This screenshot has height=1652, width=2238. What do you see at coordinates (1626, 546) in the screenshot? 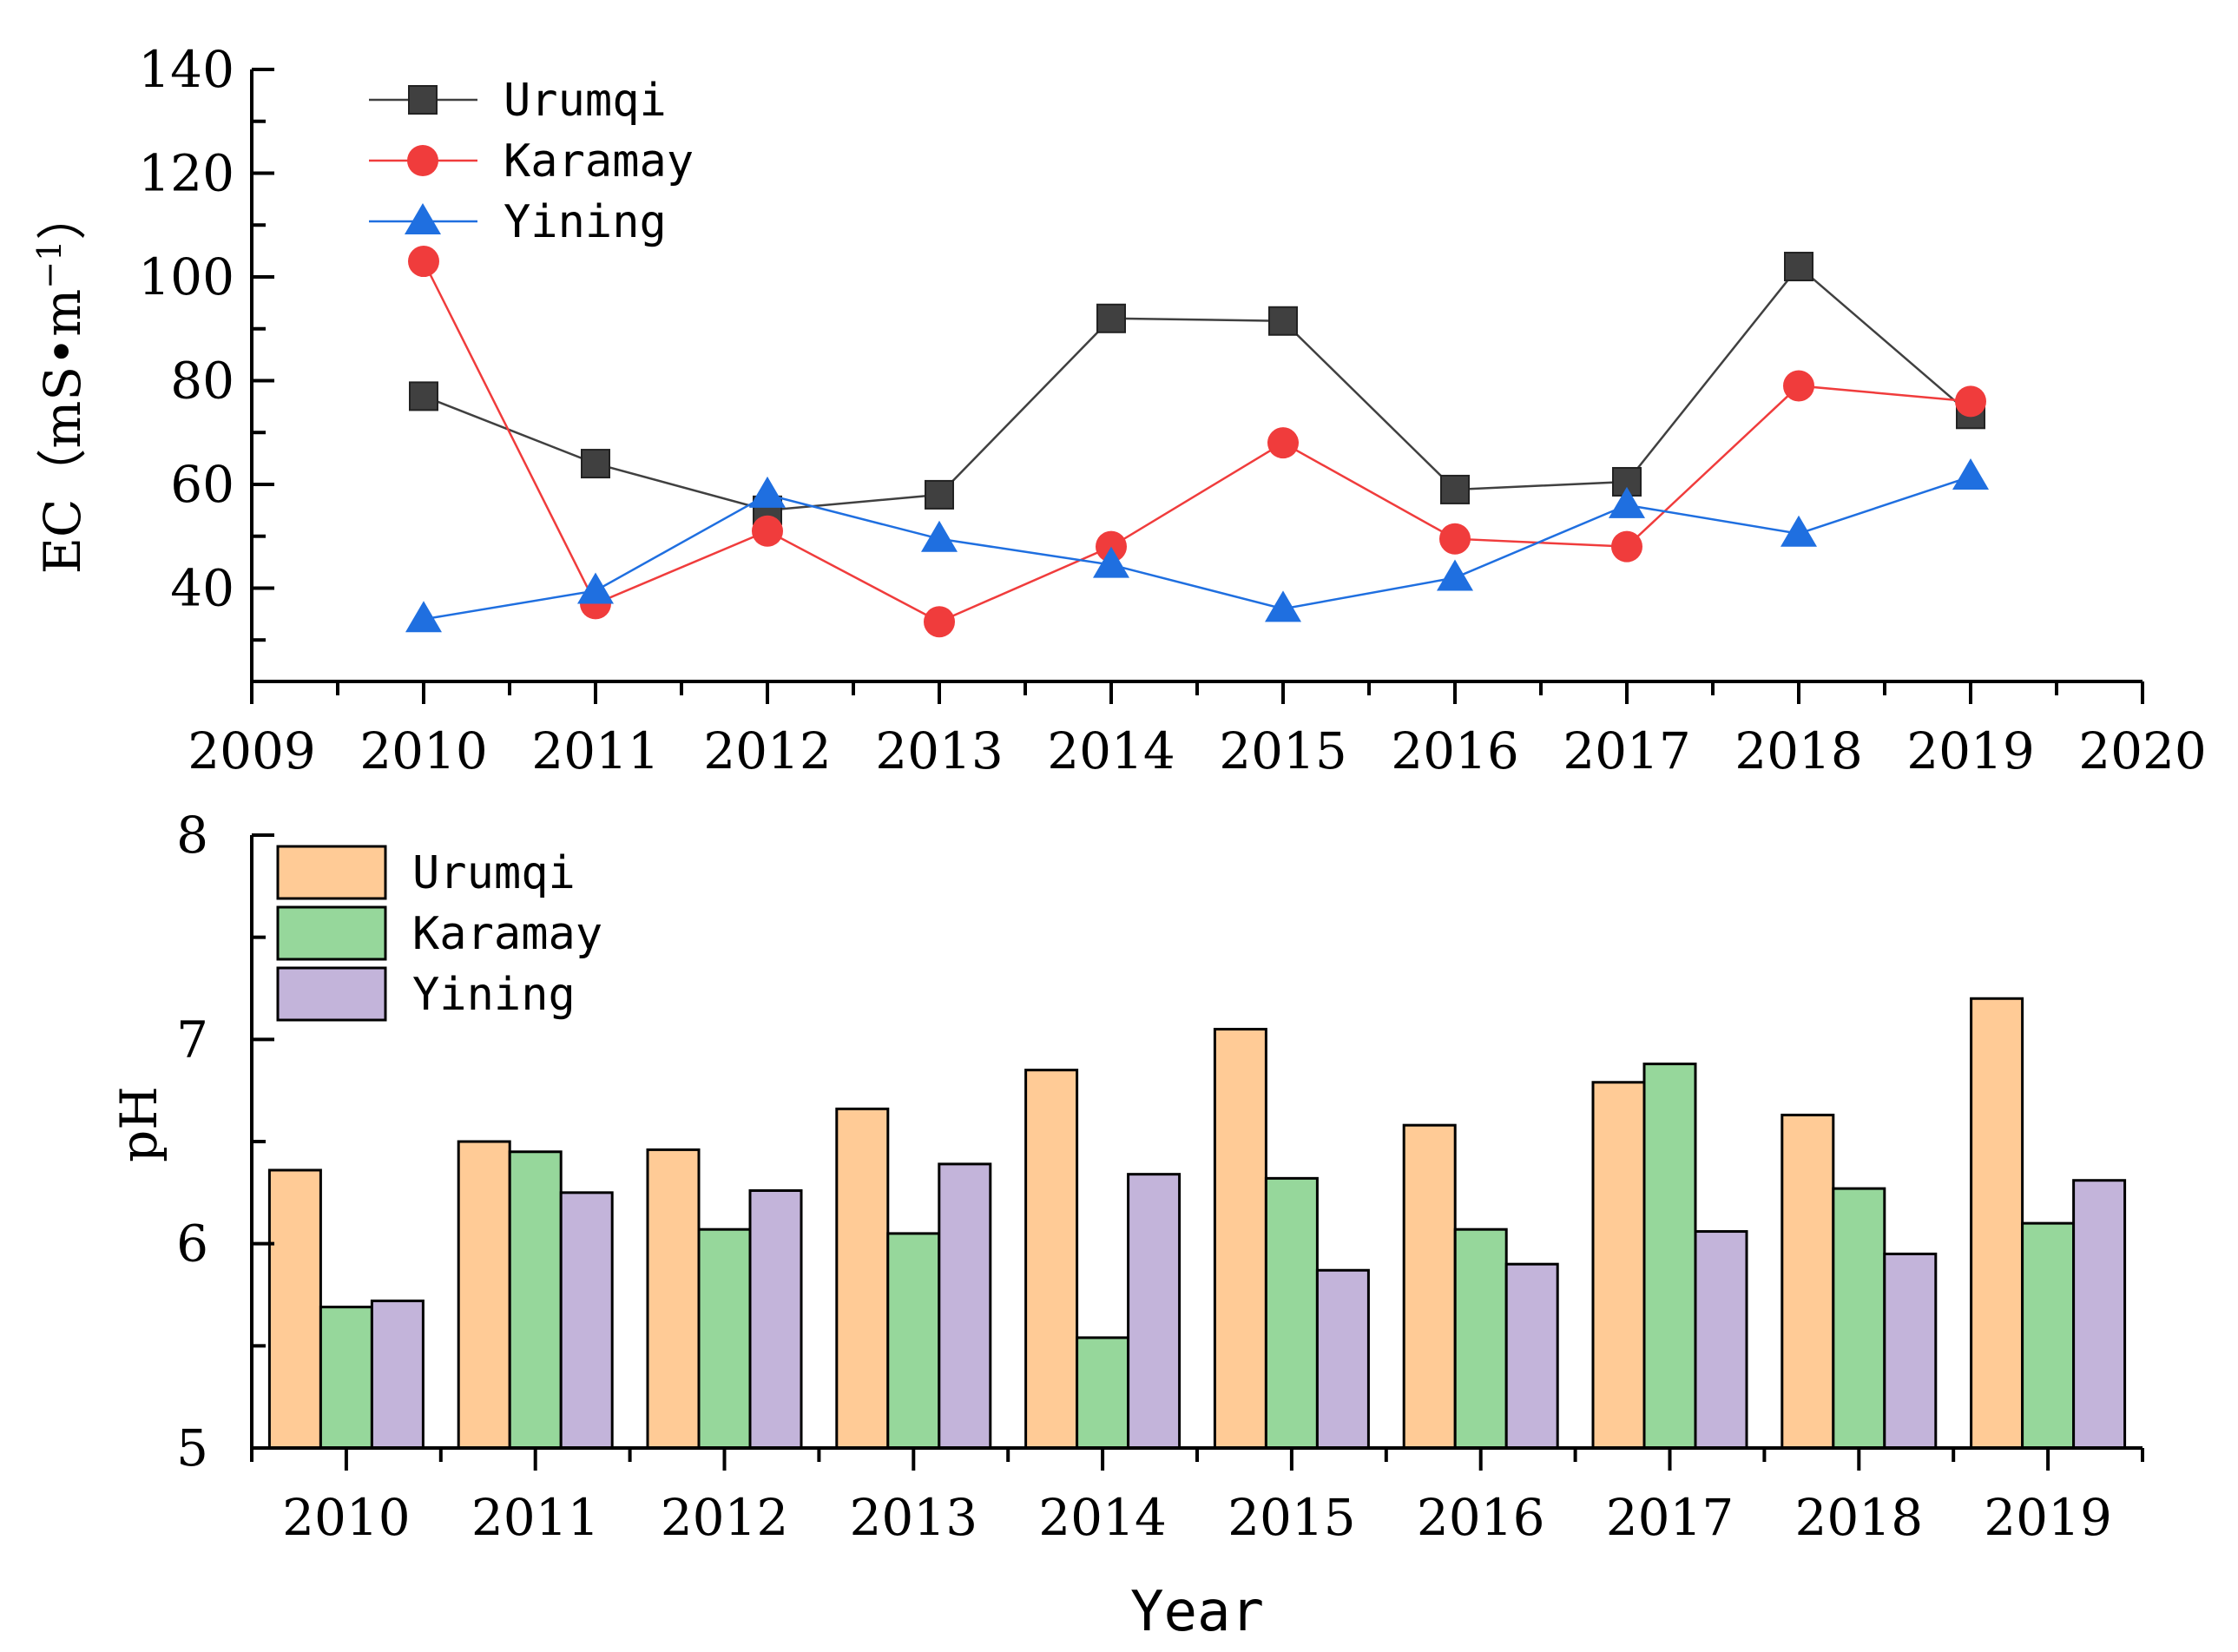
I see `ec-point-karamay-2017` at bounding box center [1626, 546].